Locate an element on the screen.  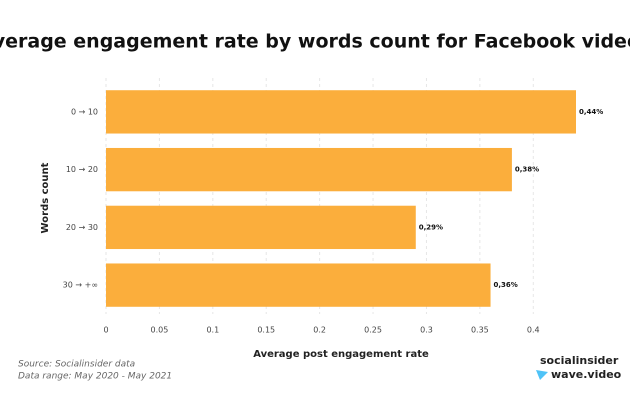
source-note: Source: Socialinsider data is located at coordinates (76, 365).